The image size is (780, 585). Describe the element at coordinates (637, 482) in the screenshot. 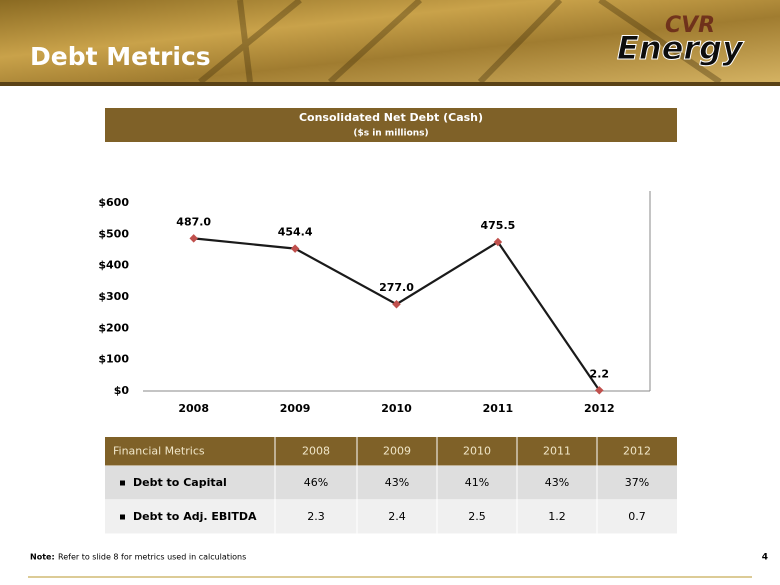

I see `cell: 37%` at that location.